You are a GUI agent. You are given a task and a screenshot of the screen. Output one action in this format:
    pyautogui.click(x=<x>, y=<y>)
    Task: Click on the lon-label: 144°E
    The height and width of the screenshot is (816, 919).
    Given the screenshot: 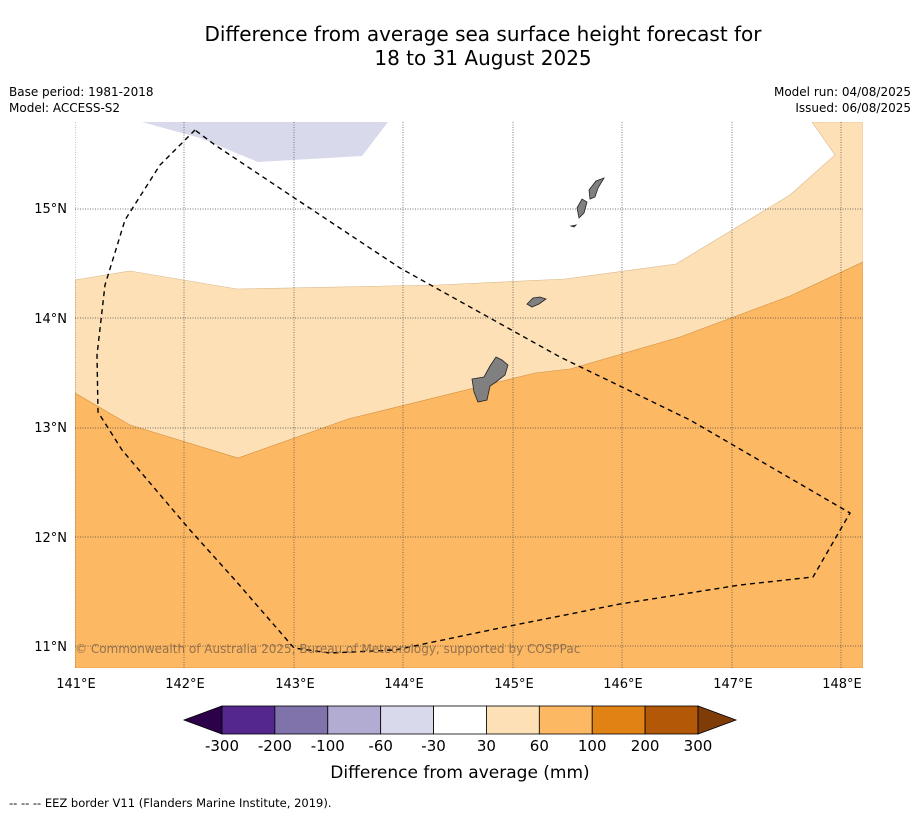 What is the action you would take?
    pyautogui.click(x=404, y=684)
    